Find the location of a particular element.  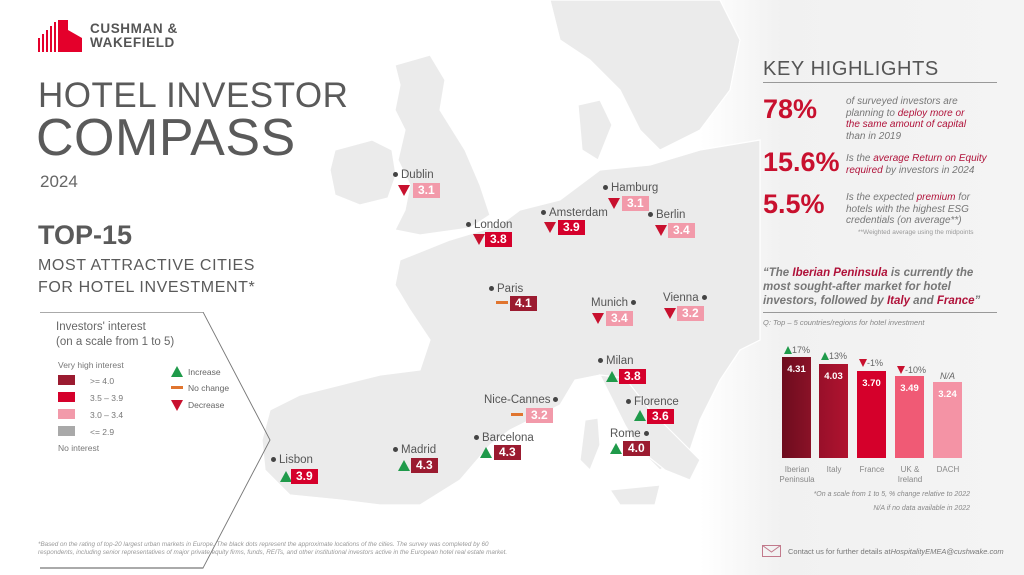

city-name: Madrid is located at coordinates (419, 450).